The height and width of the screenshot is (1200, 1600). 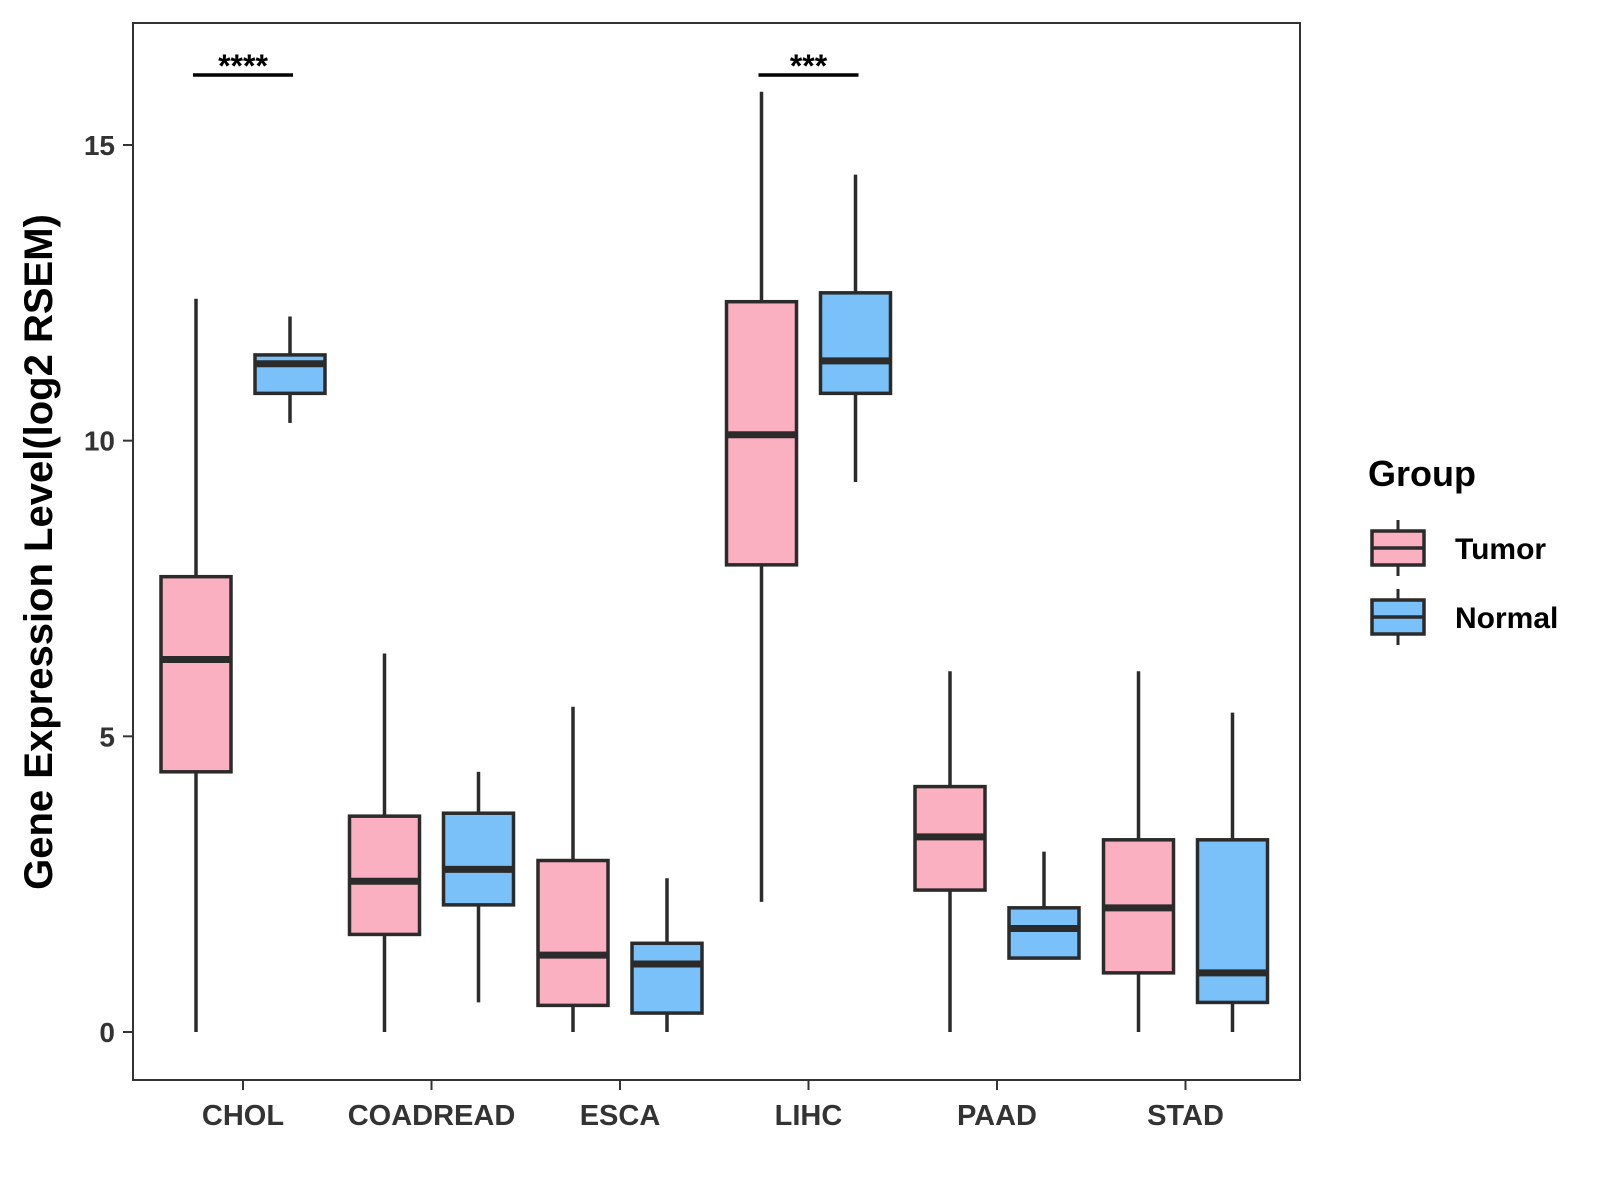 What do you see at coordinates (950, 851) in the screenshot?
I see `box-tumor-paad` at bounding box center [950, 851].